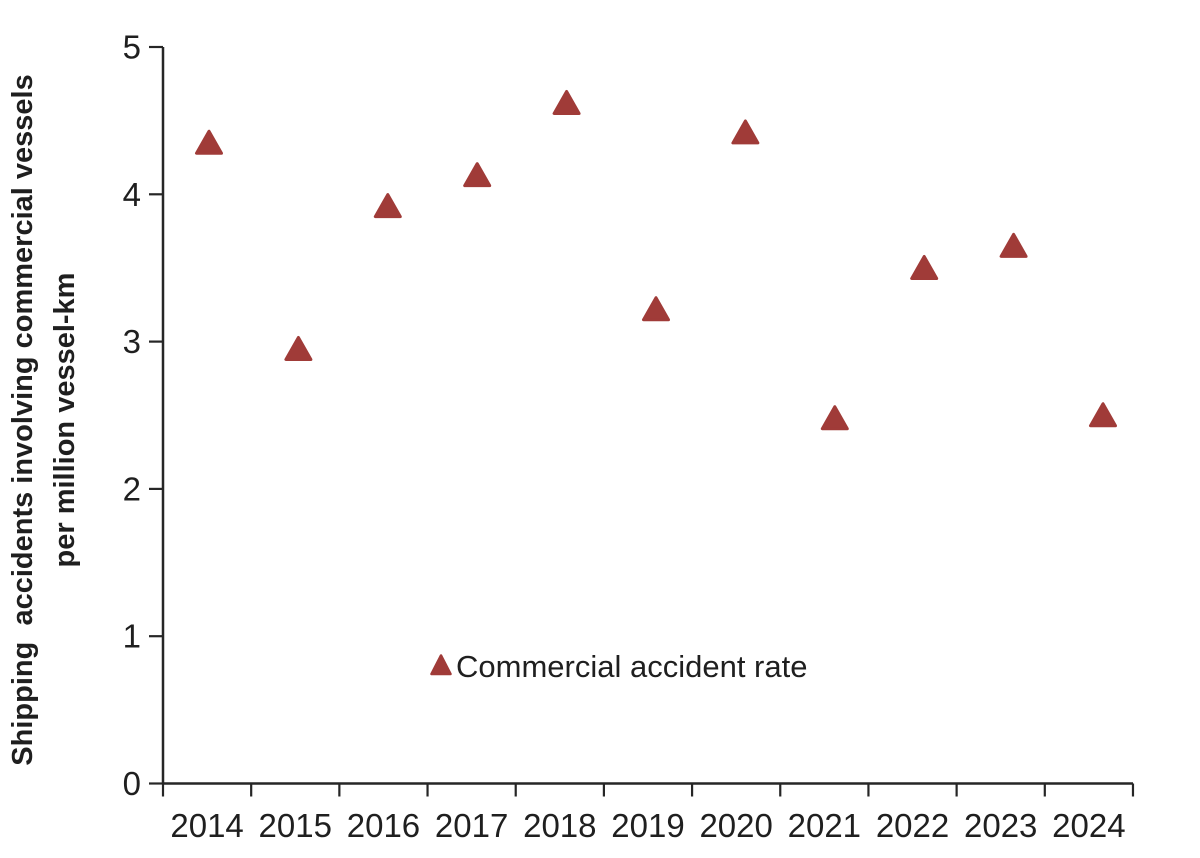 This screenshot has width=1200, height=858. What do you see at coordinates (824, 825) in the screenshot?
I see `x-tick-label-2021: 2021` at bounding box center [824, 825].